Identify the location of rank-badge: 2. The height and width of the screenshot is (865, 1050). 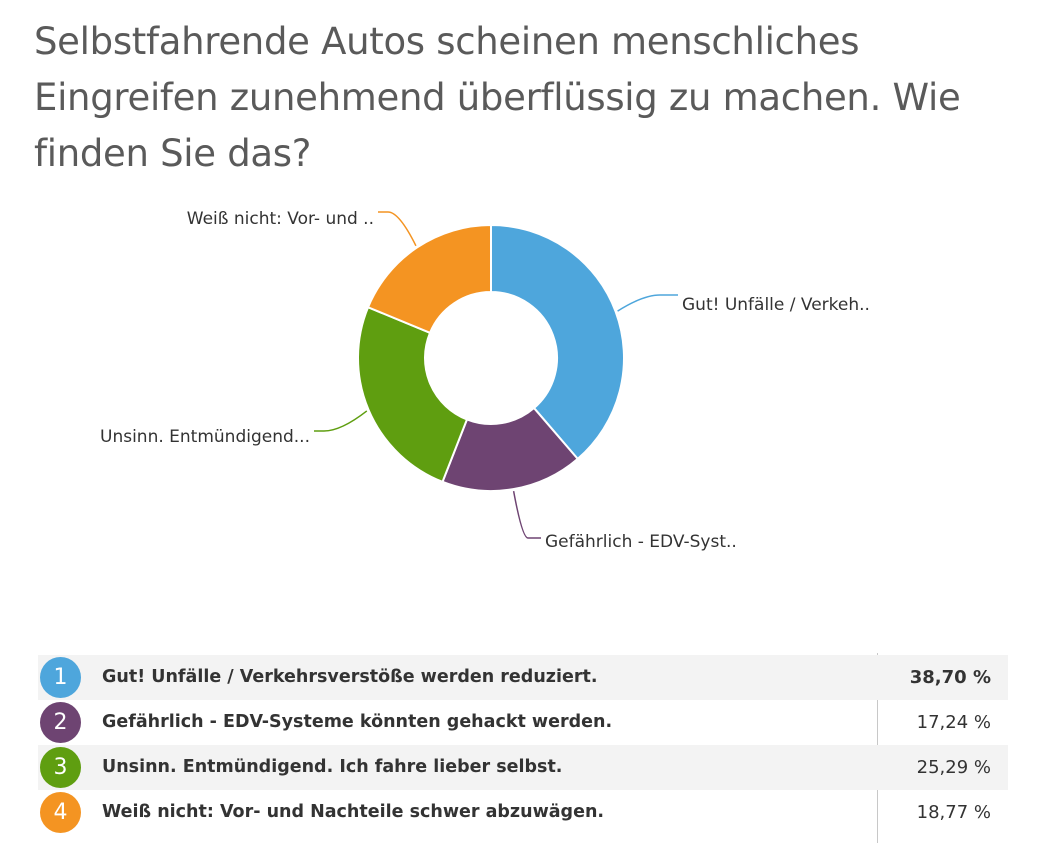
(60, 722).